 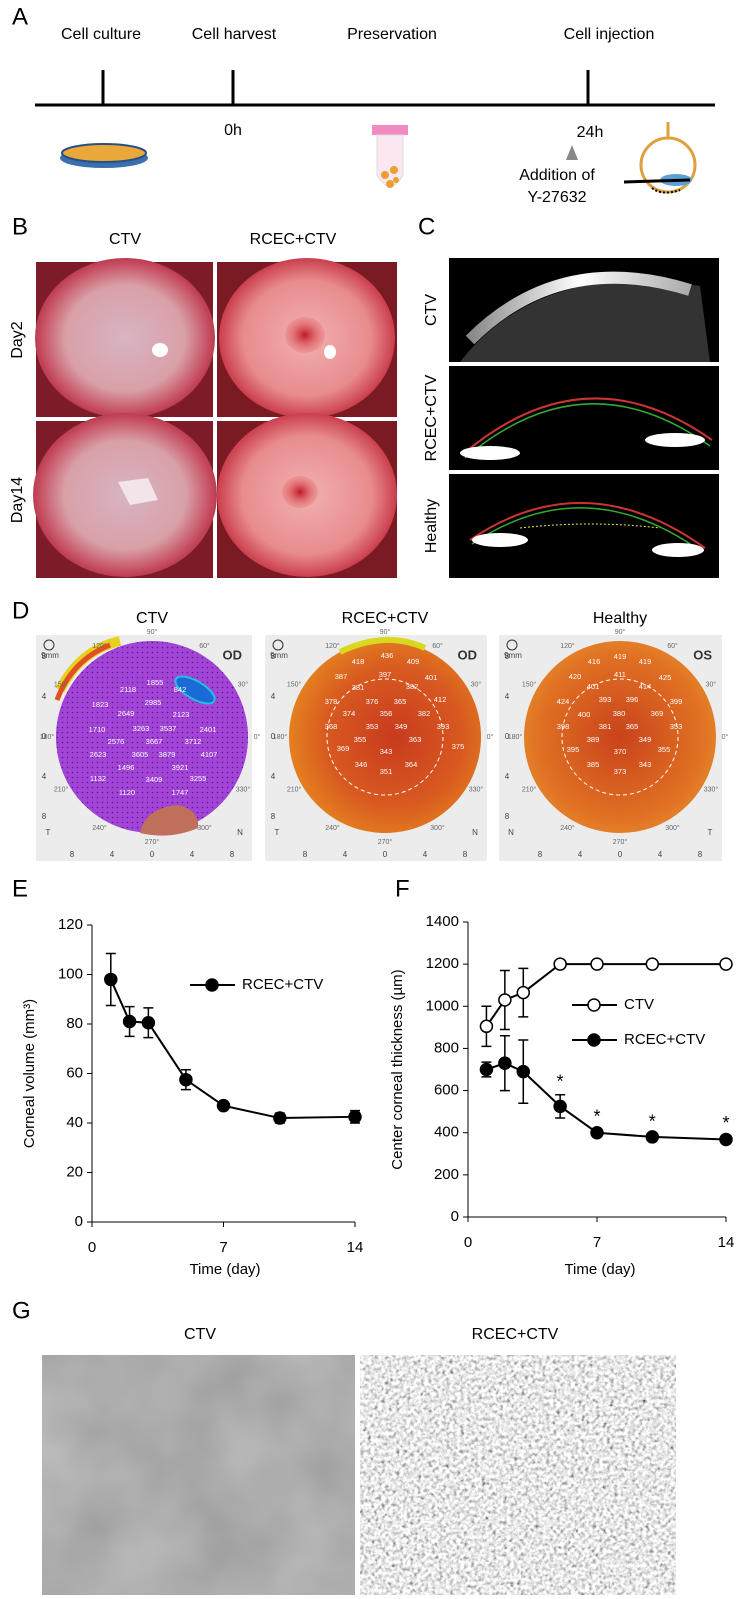 What do you see at coordinates (584, 418) in the screenshot?
I see `oct-images` at bounding box center [584, 418].